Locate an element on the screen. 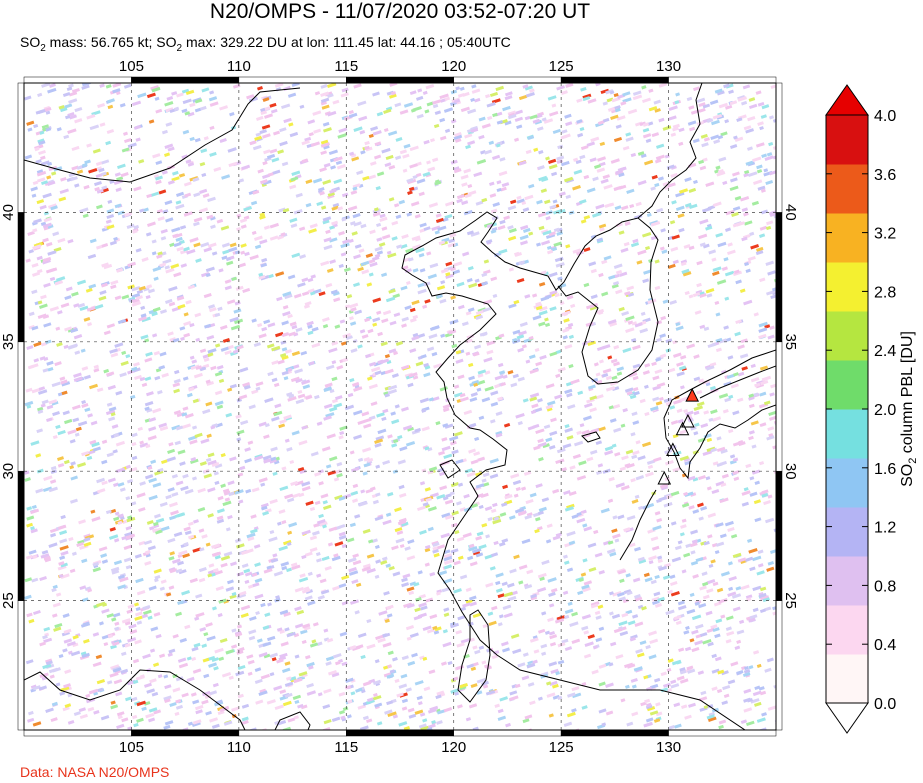  lon-tick-top-105: 105 is located at coordinates (131, 66).